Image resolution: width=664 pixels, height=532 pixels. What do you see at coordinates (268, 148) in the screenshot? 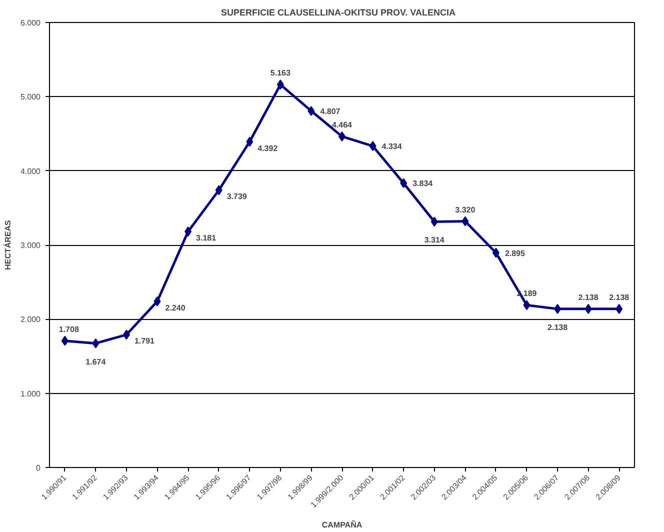
I see `data-label: 4.392` at bounding box center [268, 148].